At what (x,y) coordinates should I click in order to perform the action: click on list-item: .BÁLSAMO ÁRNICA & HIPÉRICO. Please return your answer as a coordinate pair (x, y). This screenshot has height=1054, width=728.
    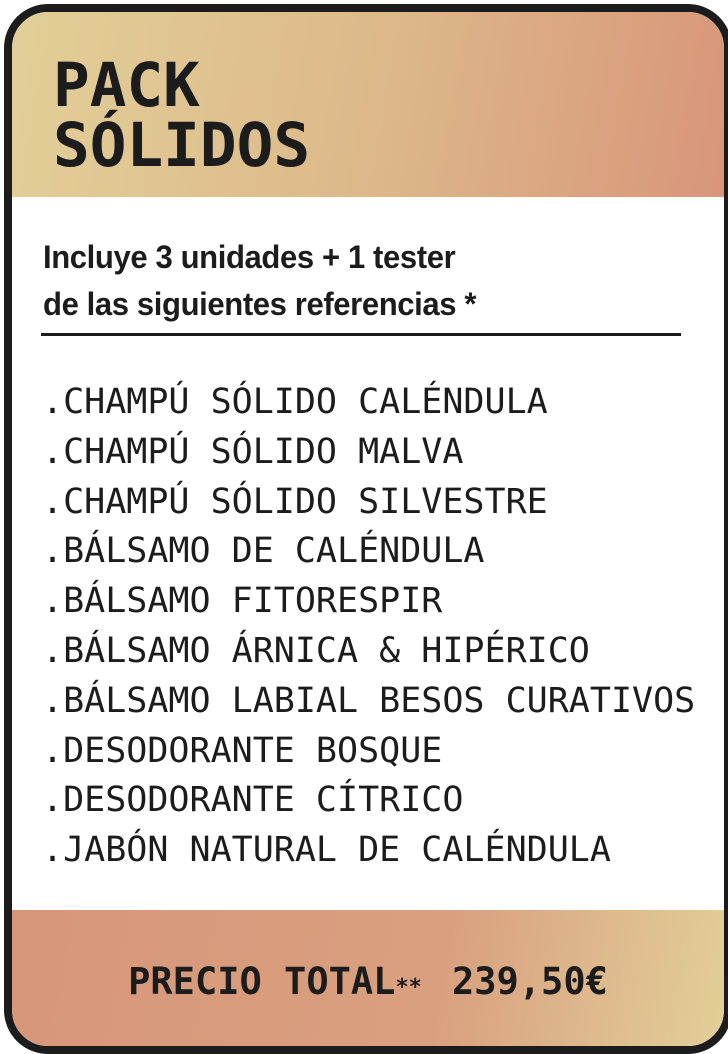
    Looking at the image, I should click on (316, 650).